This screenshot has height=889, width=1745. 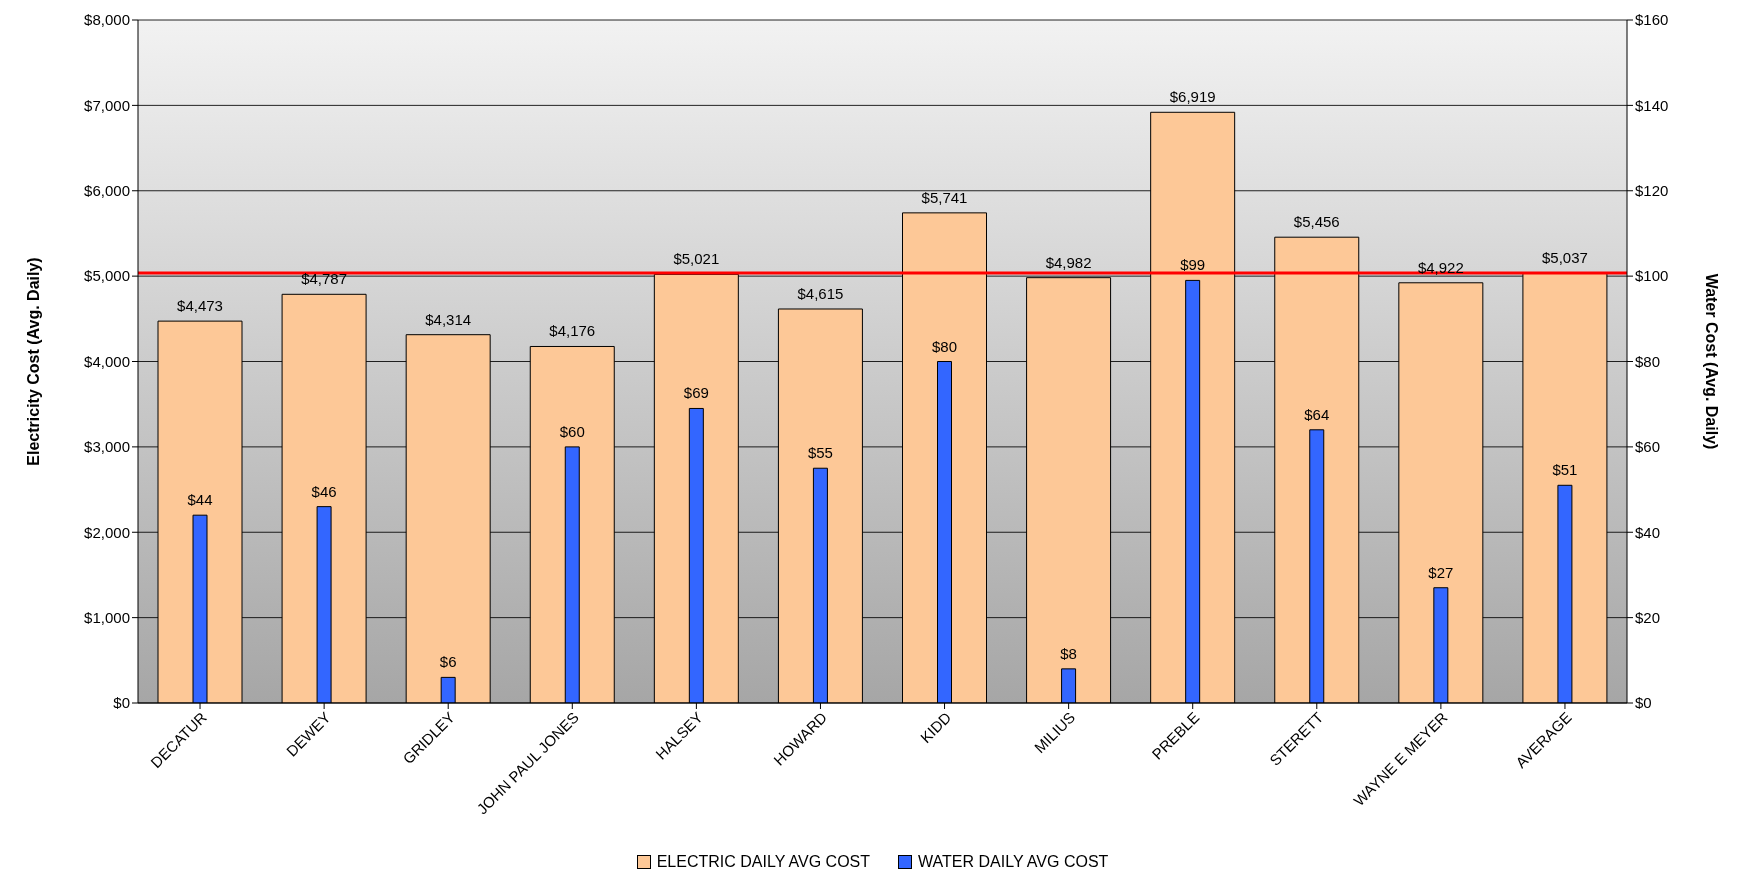 What do you see at coordinates (1441, 572) in the screenshot?
I see `data-label: $27` at bounding box center [1441, 572].